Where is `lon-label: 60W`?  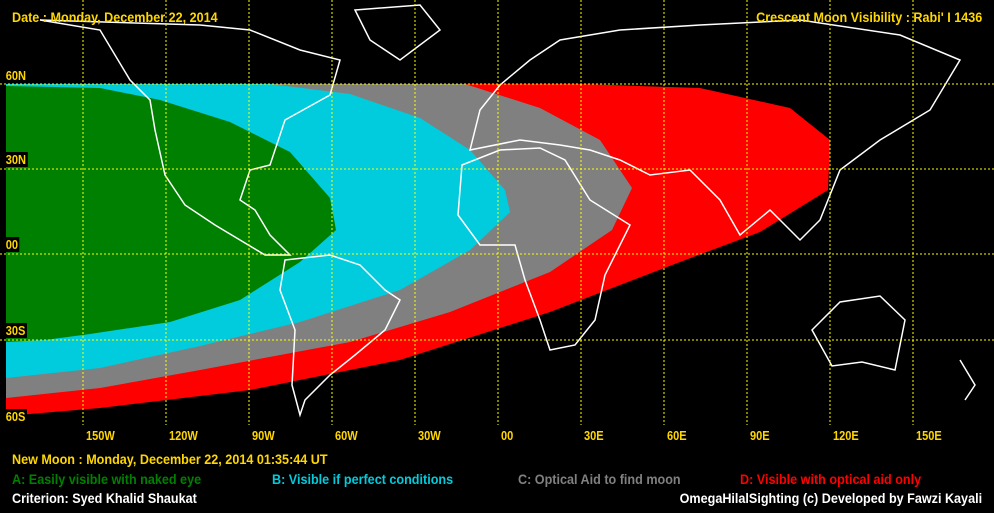 lon-label: 60W is located at coordinates (346, 435).